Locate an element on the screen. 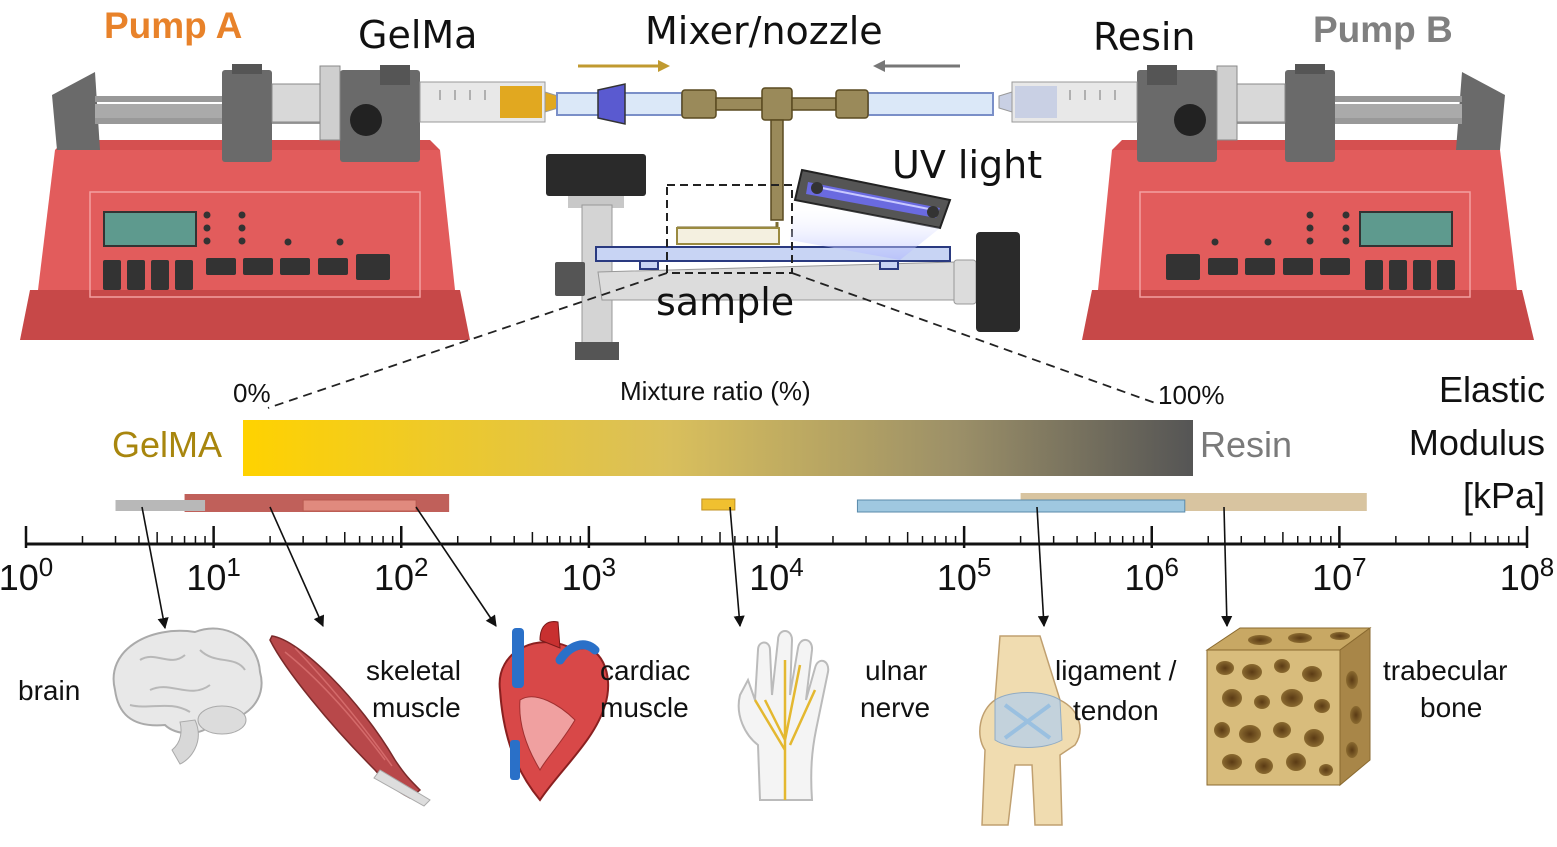 This screenshot has width=1557, height=847. uv-light-label: UV light is located at coordinates (967, 165).